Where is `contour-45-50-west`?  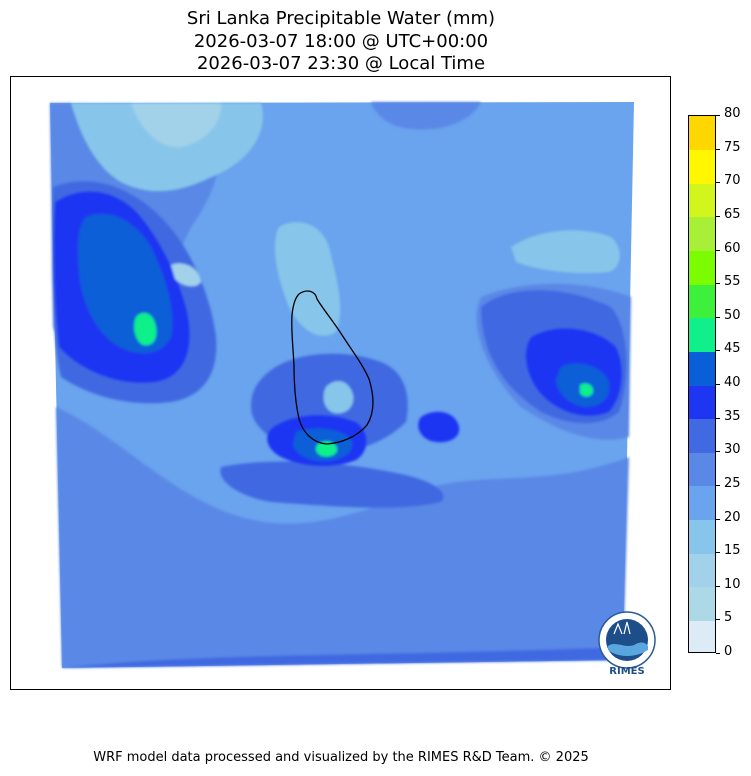
contour-45-50-west is located at coordinates (145, 329).